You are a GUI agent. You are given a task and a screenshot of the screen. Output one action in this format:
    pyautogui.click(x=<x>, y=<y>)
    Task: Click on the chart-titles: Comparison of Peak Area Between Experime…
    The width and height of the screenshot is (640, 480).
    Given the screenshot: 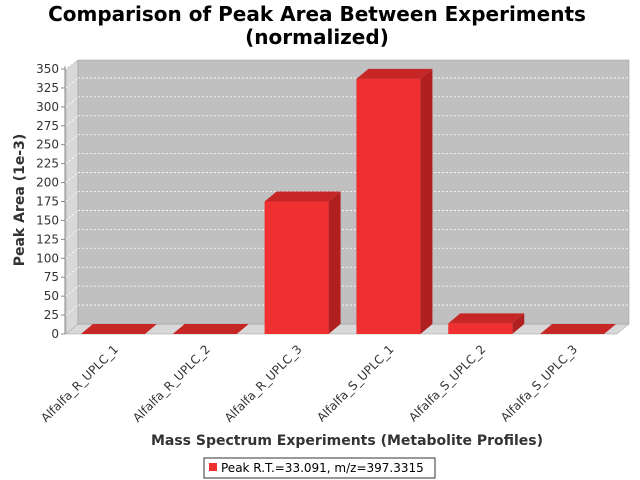 What is the action you would take?
    pyautogui.click(x=317, y=25)
    